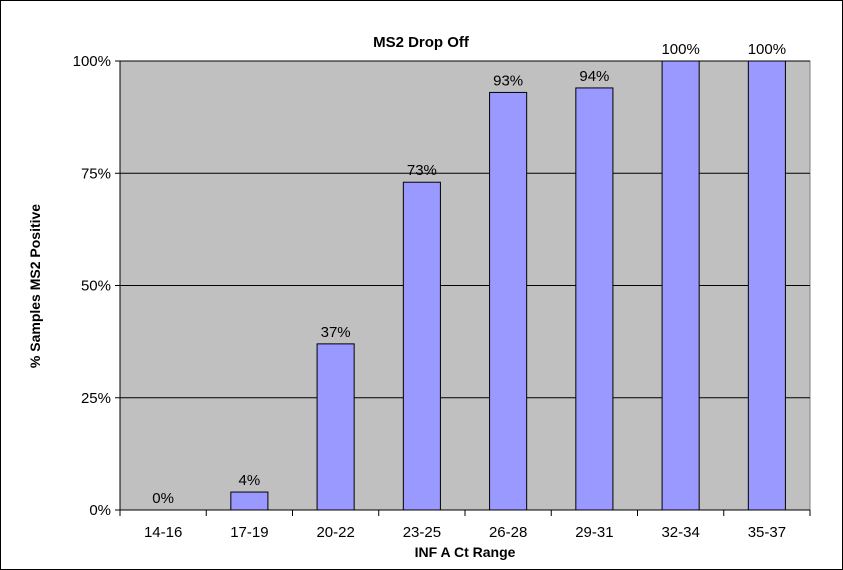 Image resolution: width=843 pixels, height=570 pixels. I want to click on y-tick-label-4: 100%, so click(92, 61).